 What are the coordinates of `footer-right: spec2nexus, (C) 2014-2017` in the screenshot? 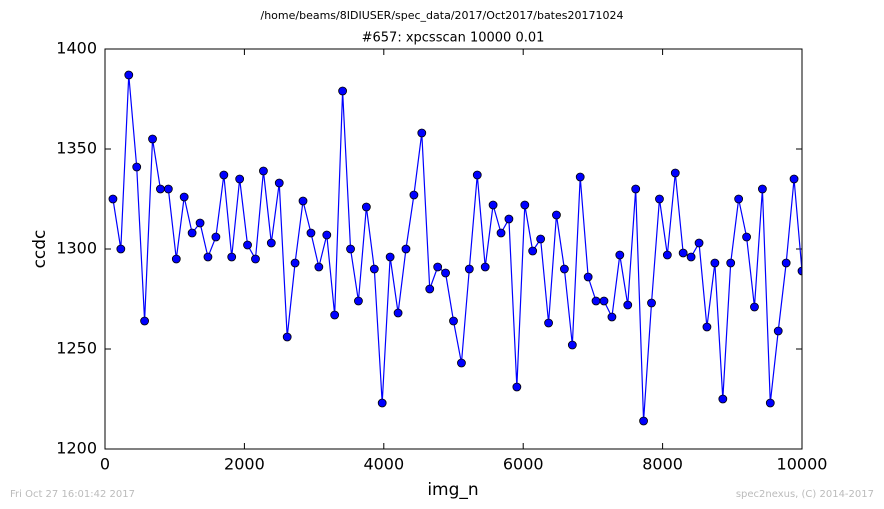 It's located at (805, 494).